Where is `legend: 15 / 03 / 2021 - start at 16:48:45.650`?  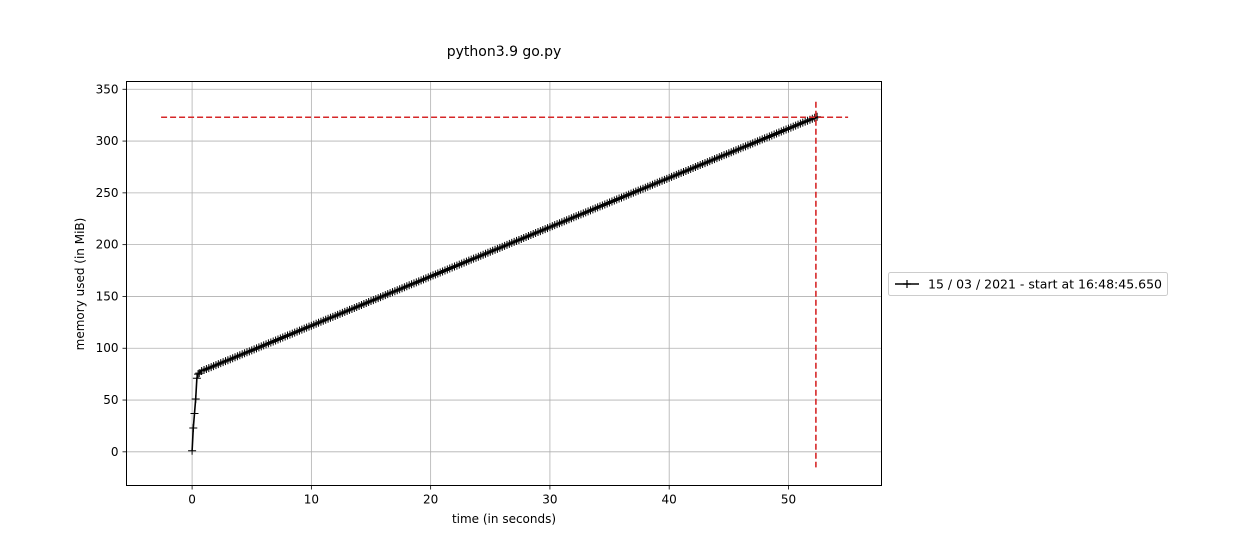
legend: 15 / 03 / 2021 - start at 16:48:45.650 is located at coordinates (1028, 284).